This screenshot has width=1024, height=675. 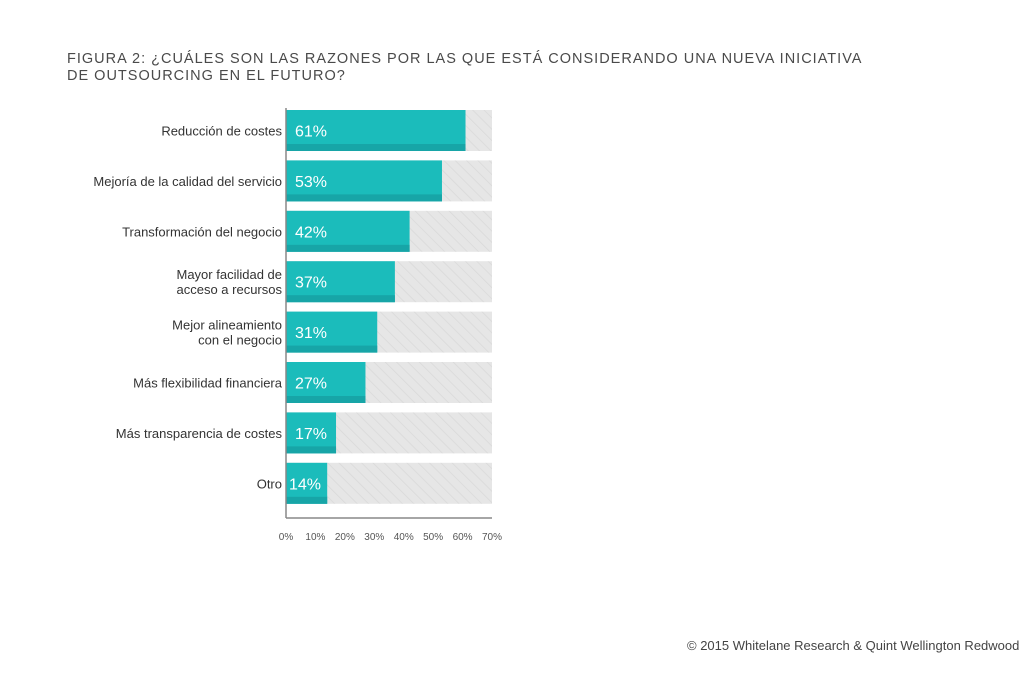 What do you see at coordinates (311, 384) in the screenshot?
I see `data-label: 27%` at bounding box center [311, 384].